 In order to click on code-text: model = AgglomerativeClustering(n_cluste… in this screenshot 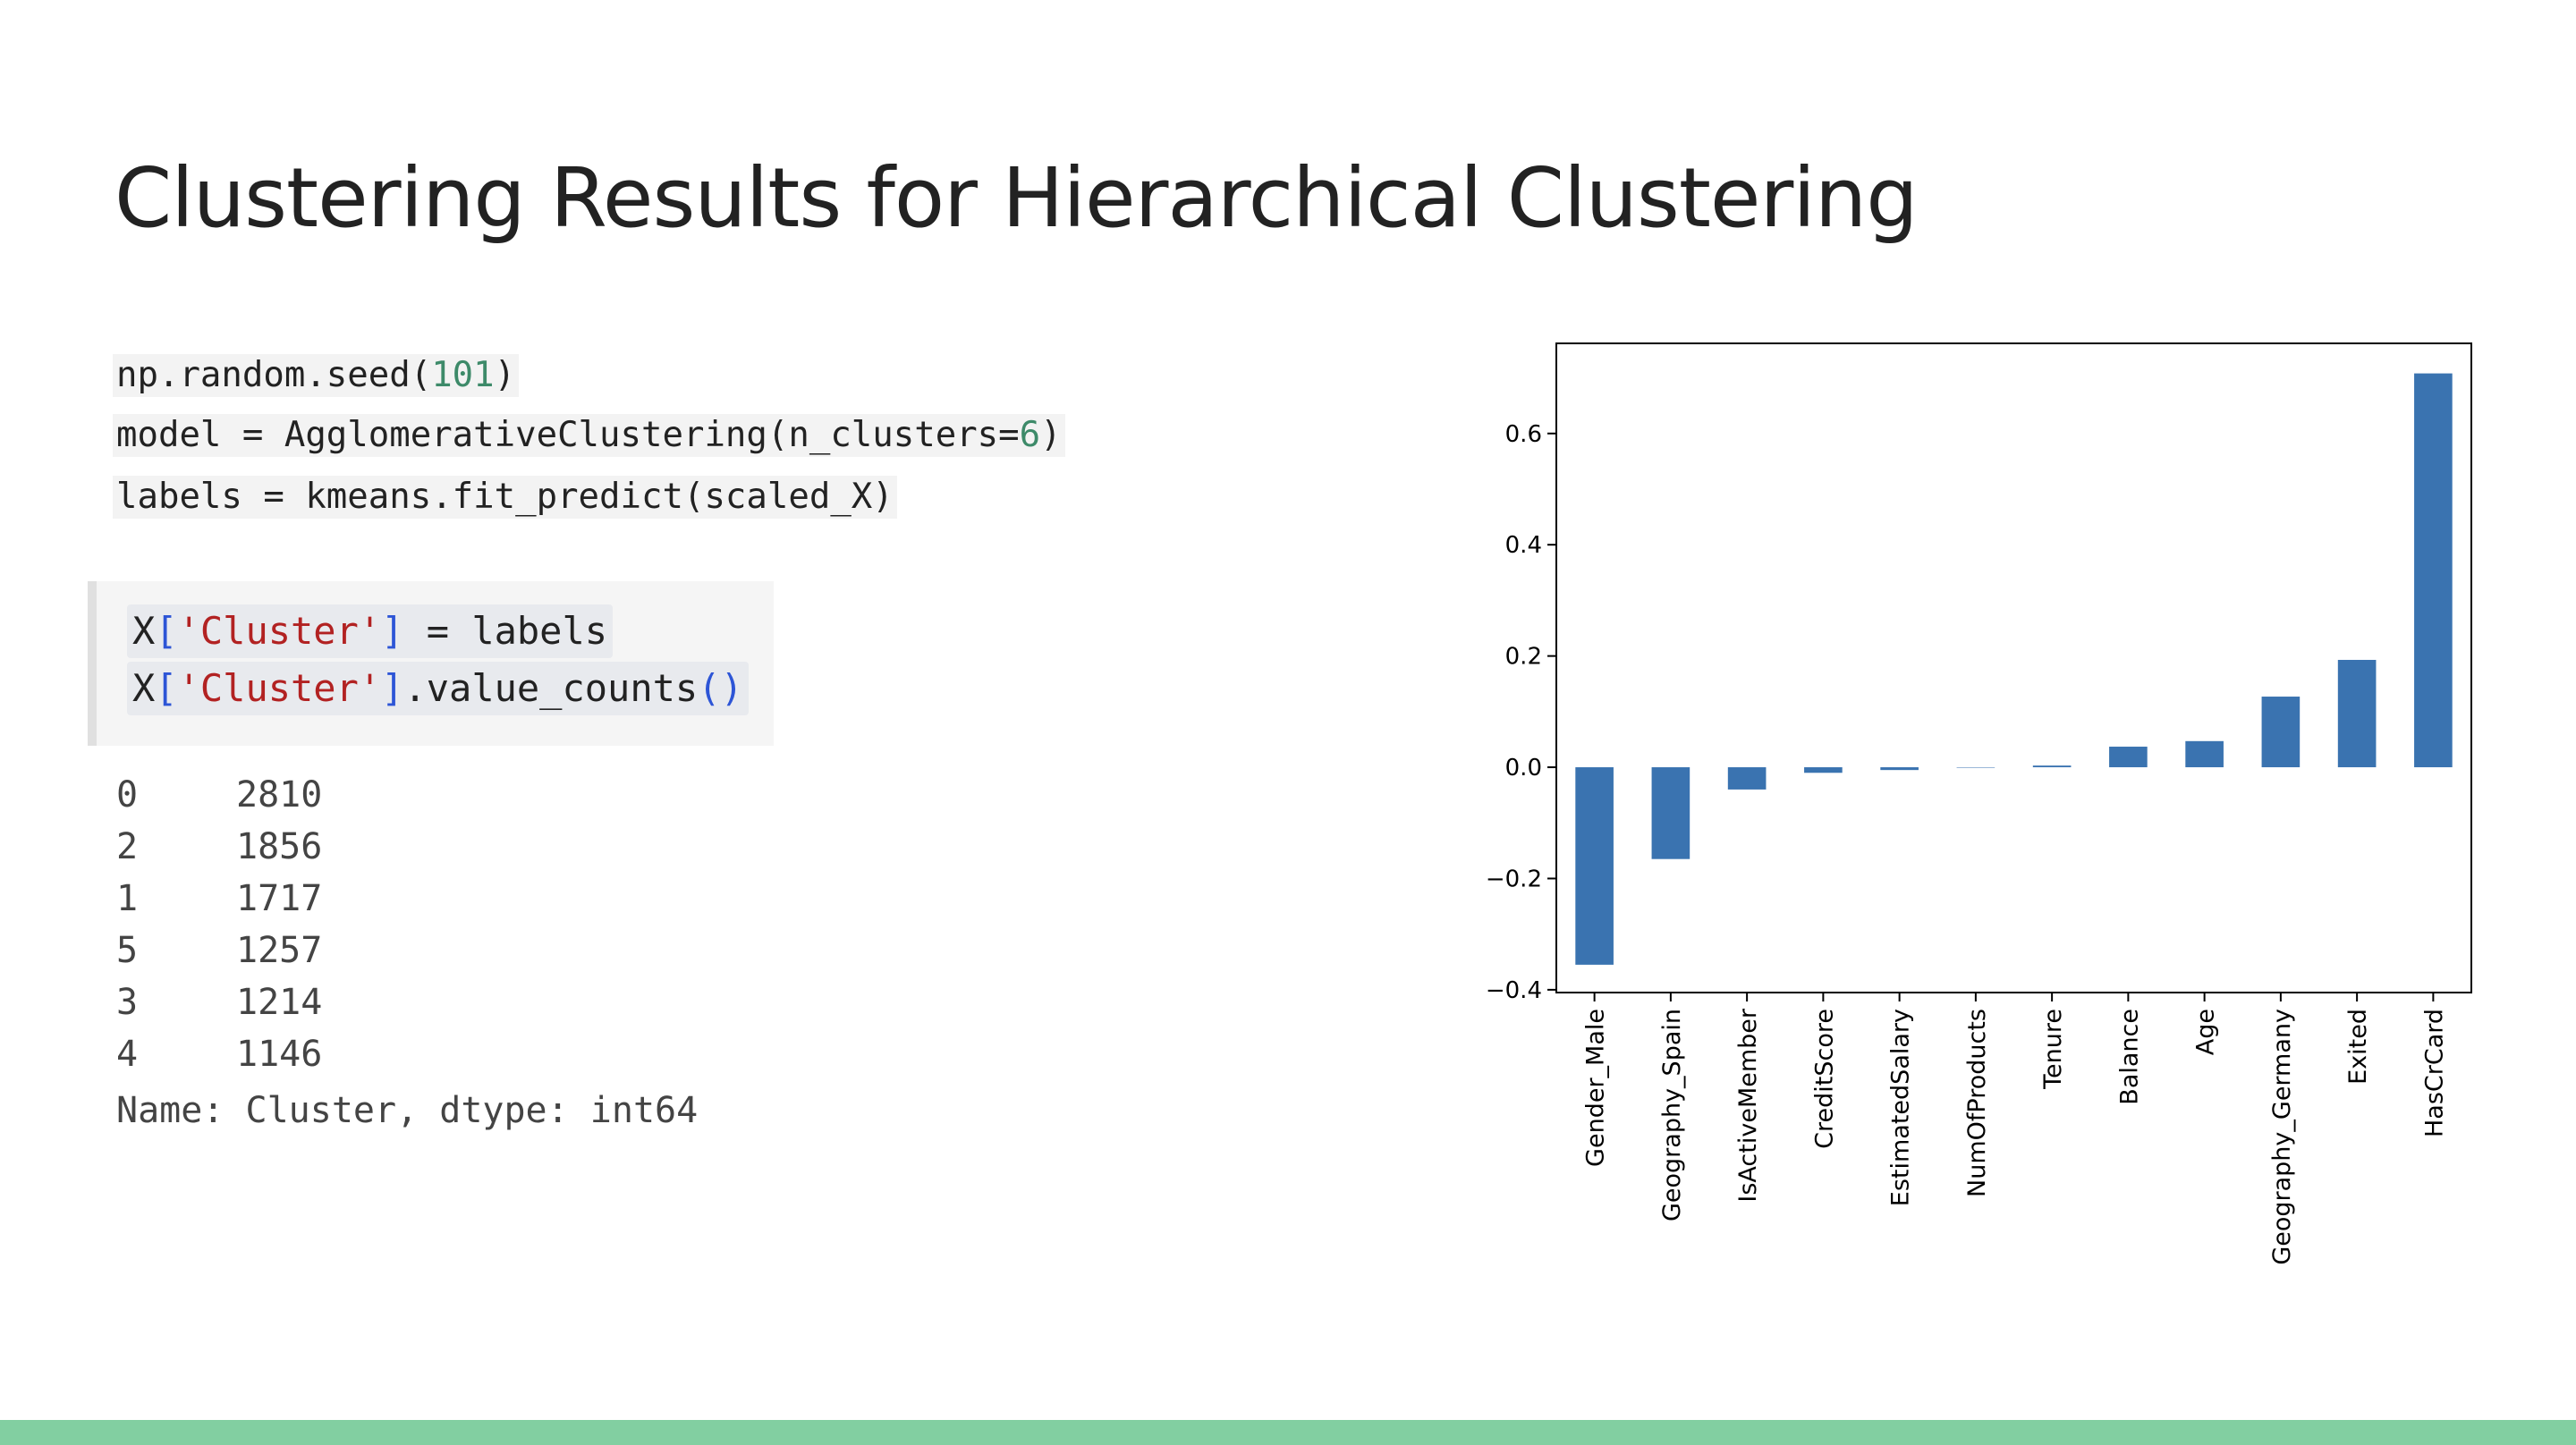, I will do `click(568, 435)`.